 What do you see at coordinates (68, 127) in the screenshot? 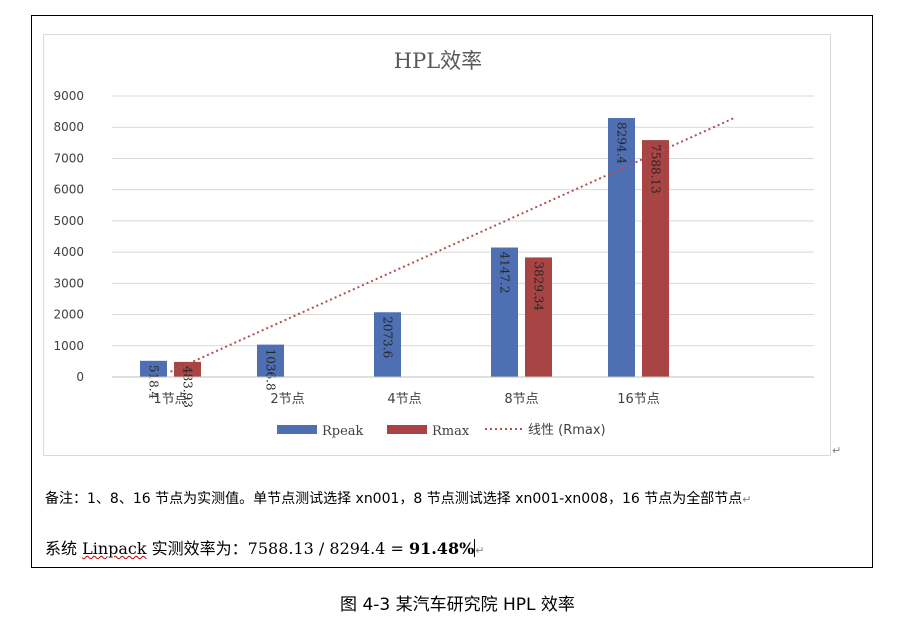
I see `y-tick-label: 8000` at bounding box center [68, 127].